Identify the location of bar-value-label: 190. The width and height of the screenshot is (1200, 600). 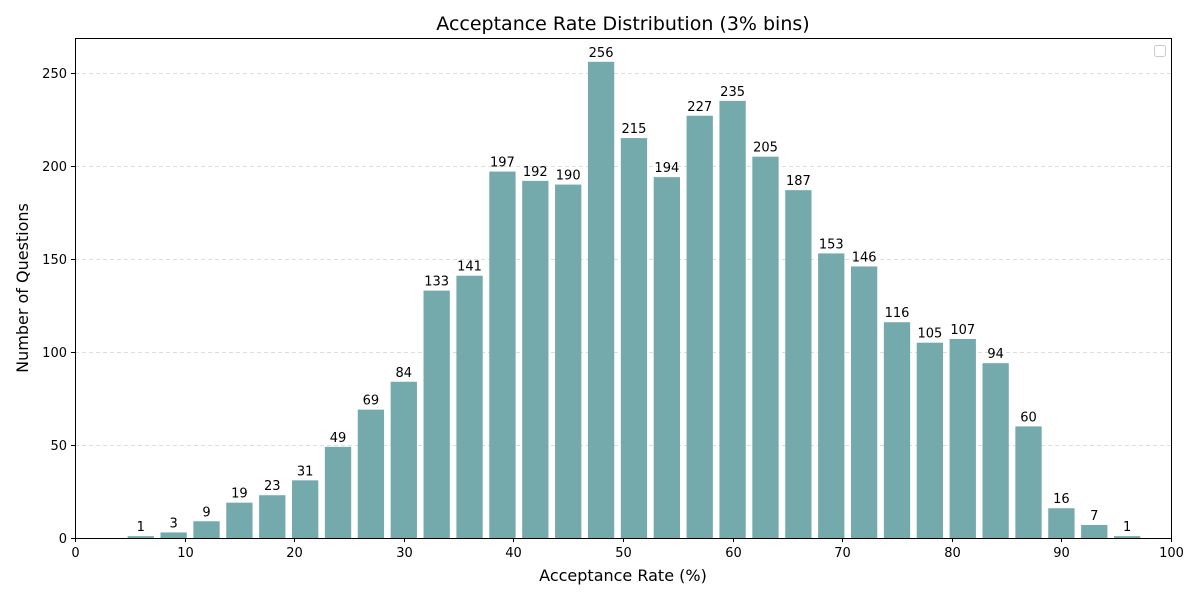
(568, 176).